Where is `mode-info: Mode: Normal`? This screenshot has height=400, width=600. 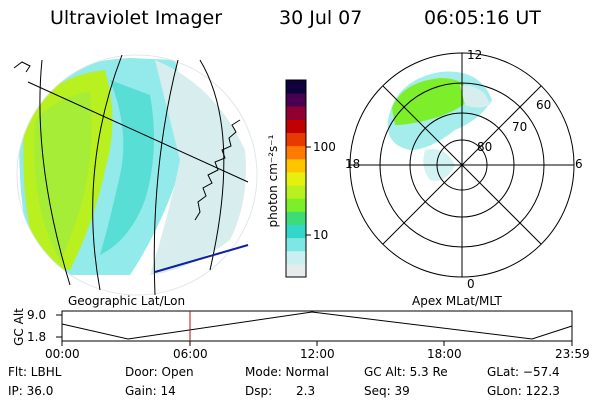
mode-info: Mode: Normal is located at coordinates (287, 372).